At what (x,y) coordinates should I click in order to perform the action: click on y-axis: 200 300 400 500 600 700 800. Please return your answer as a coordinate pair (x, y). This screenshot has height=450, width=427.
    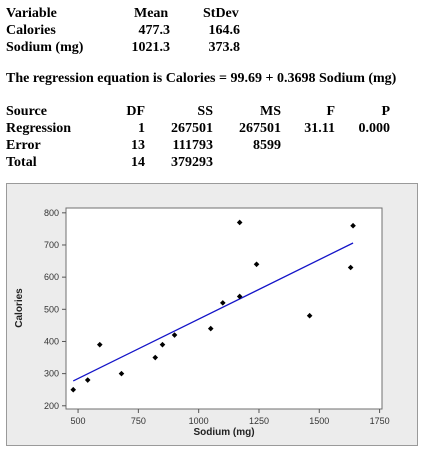
    Looking at the image, I should click on (55, 309).